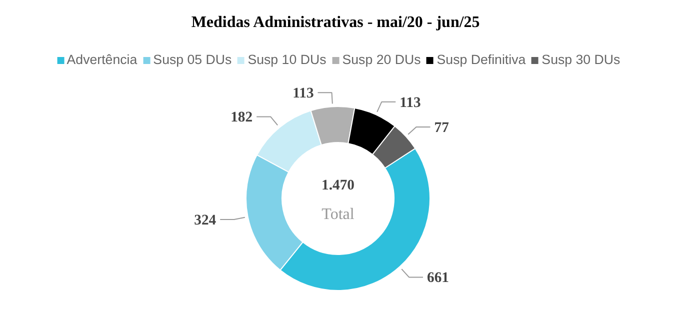 The width and height of the screenshot is (675, 320). Describe the element at coordinates (102, 59) in the screenshot. I see `legend-label: Advertência` at that location.